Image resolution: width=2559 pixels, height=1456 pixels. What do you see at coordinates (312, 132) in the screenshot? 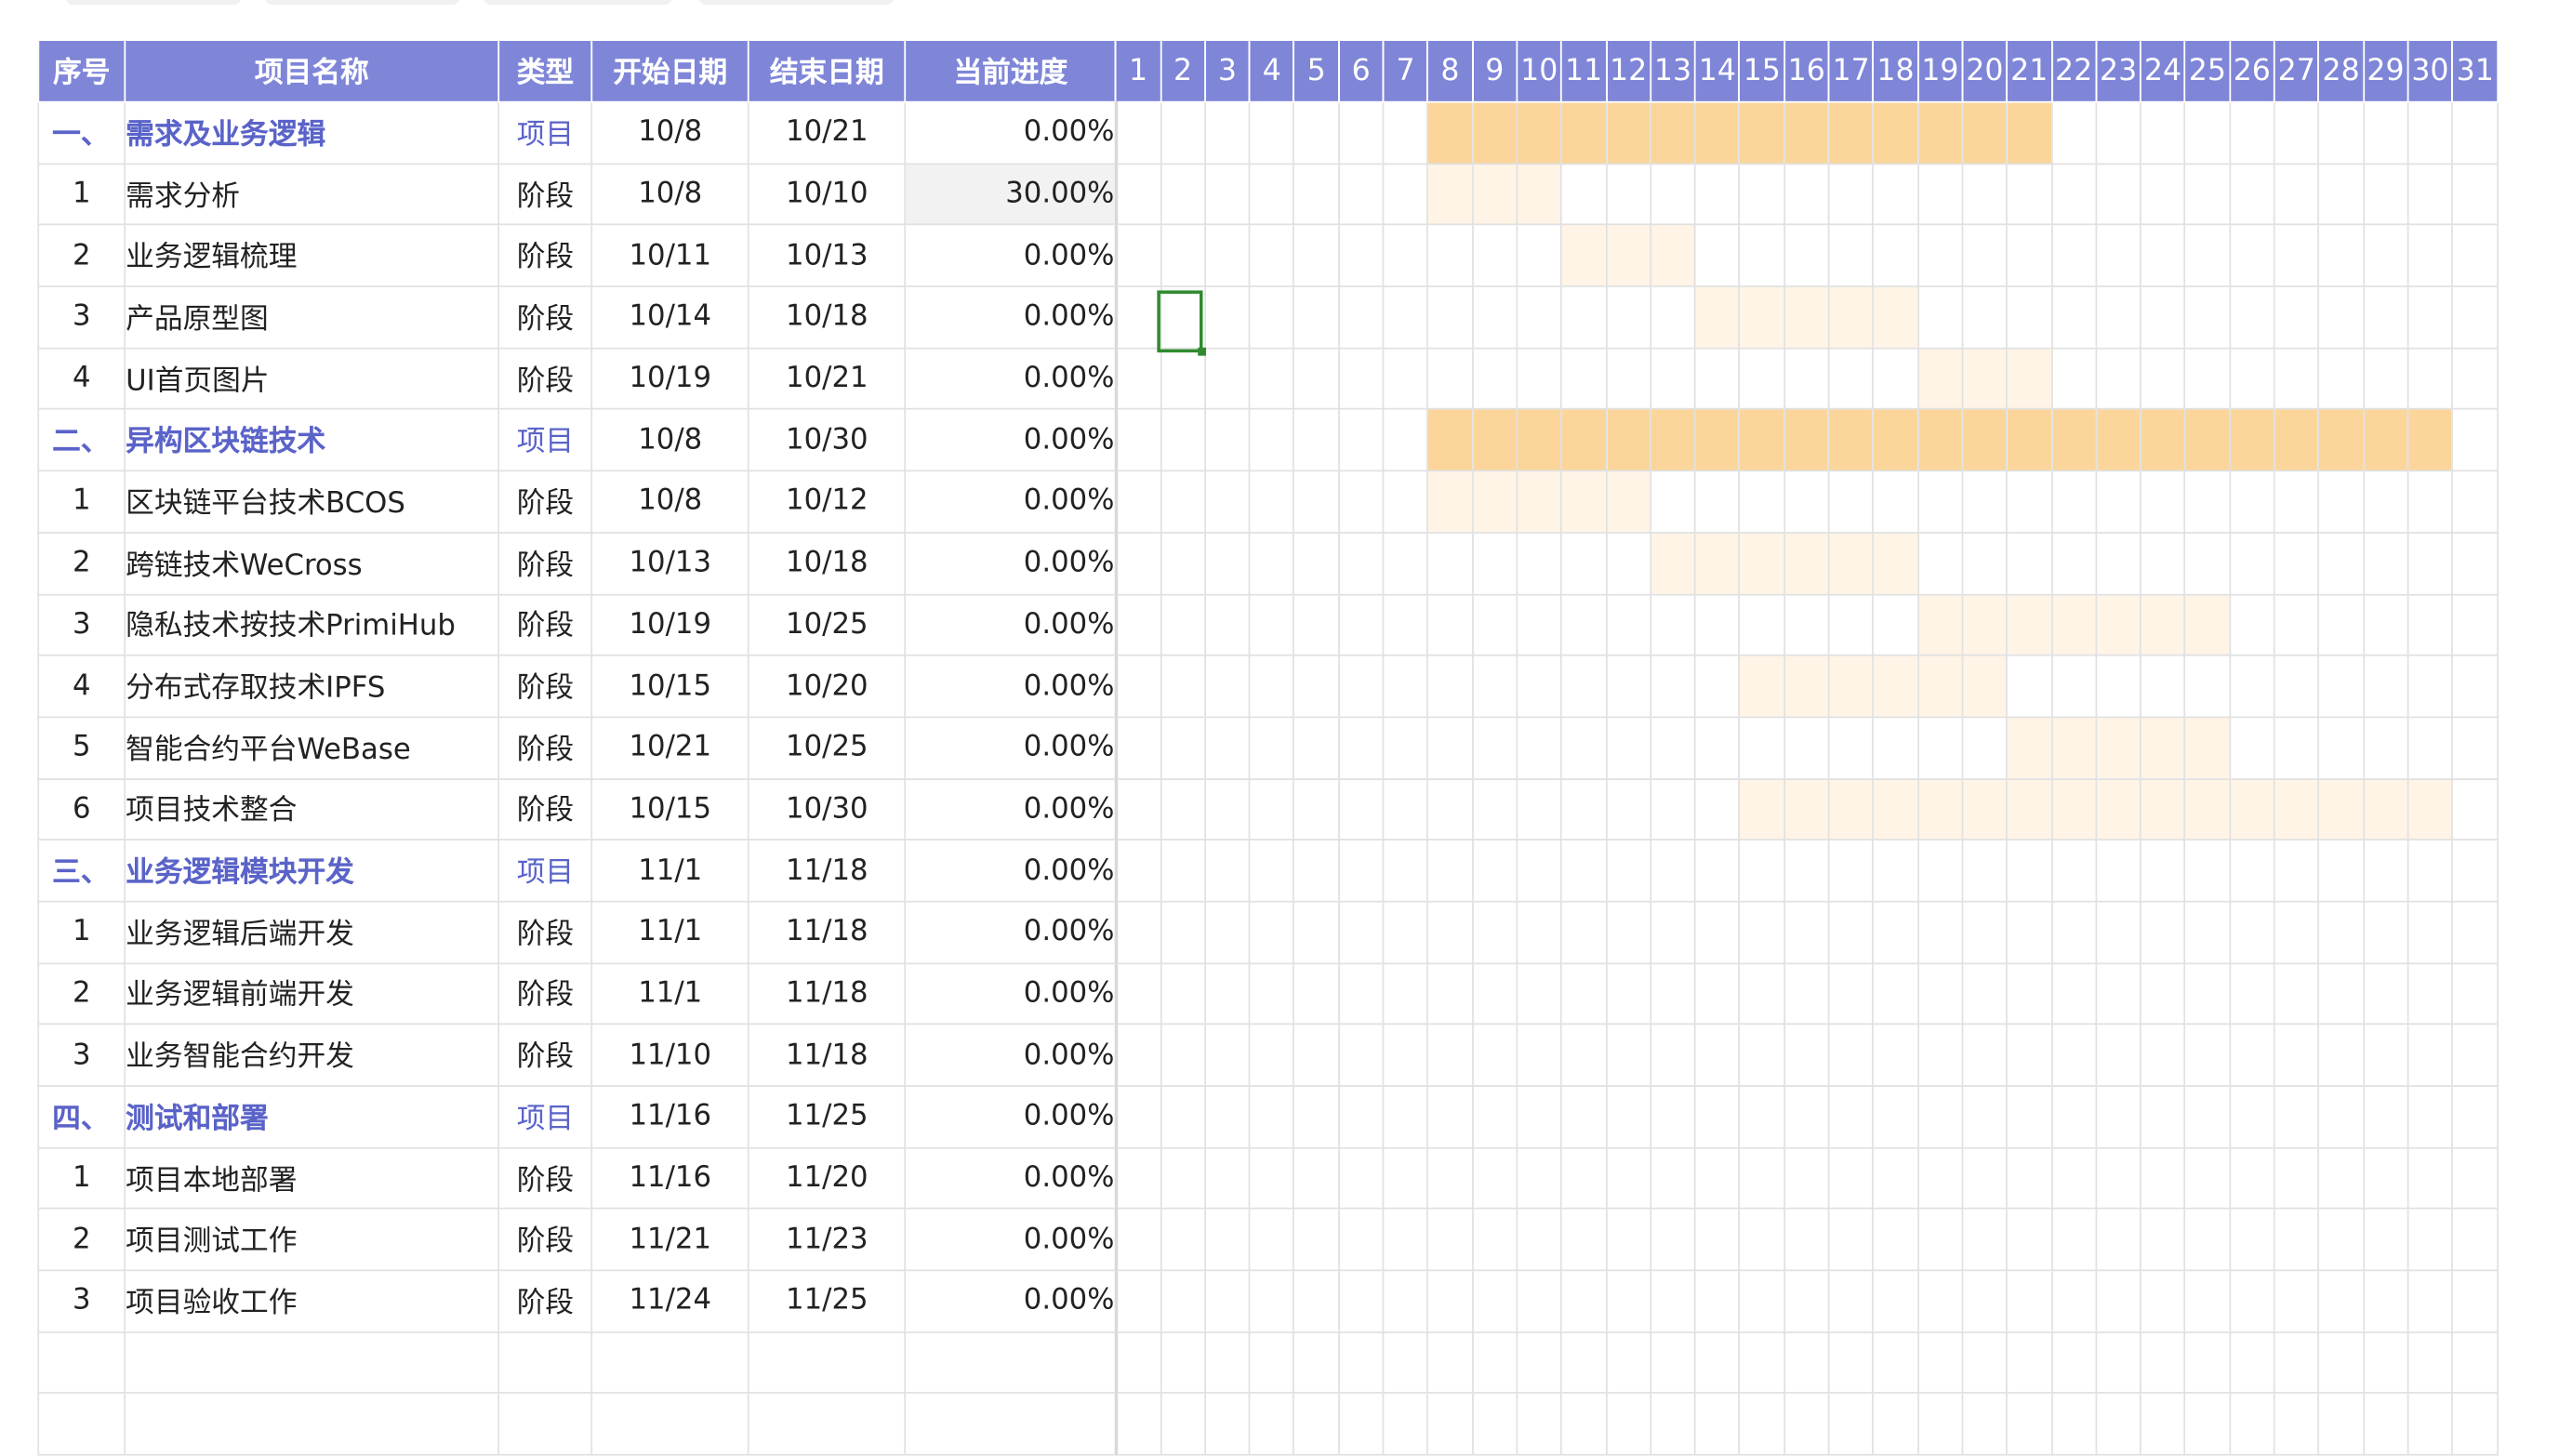
I see `cell-name: 需求及业务逻辑` at bounding box center [312, 132].